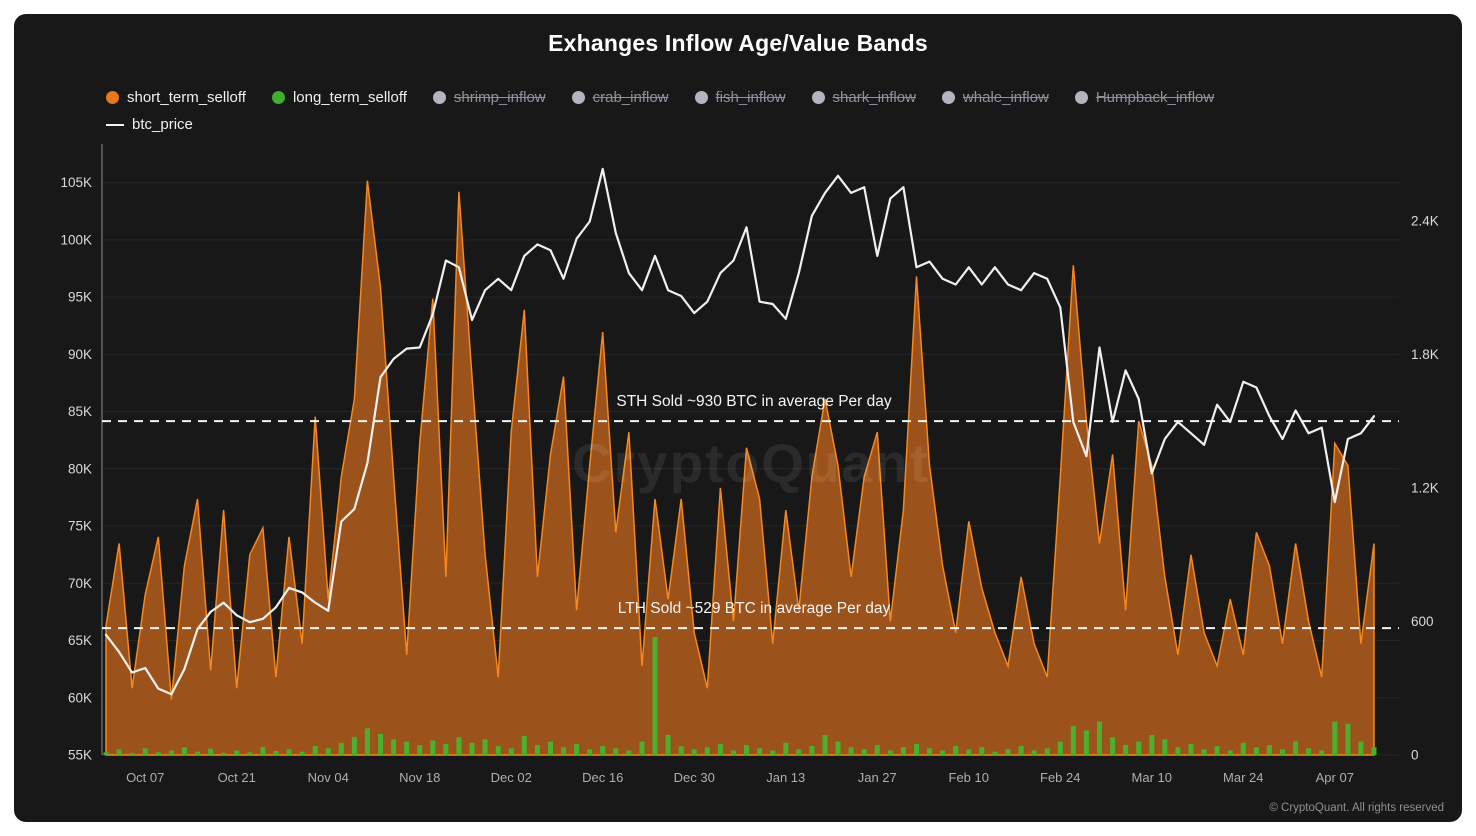 The height and width of the screenshot is (836, 1476). I want to click on legend-item-long_term_selloff: long_term_selloff, so click(339, 97).